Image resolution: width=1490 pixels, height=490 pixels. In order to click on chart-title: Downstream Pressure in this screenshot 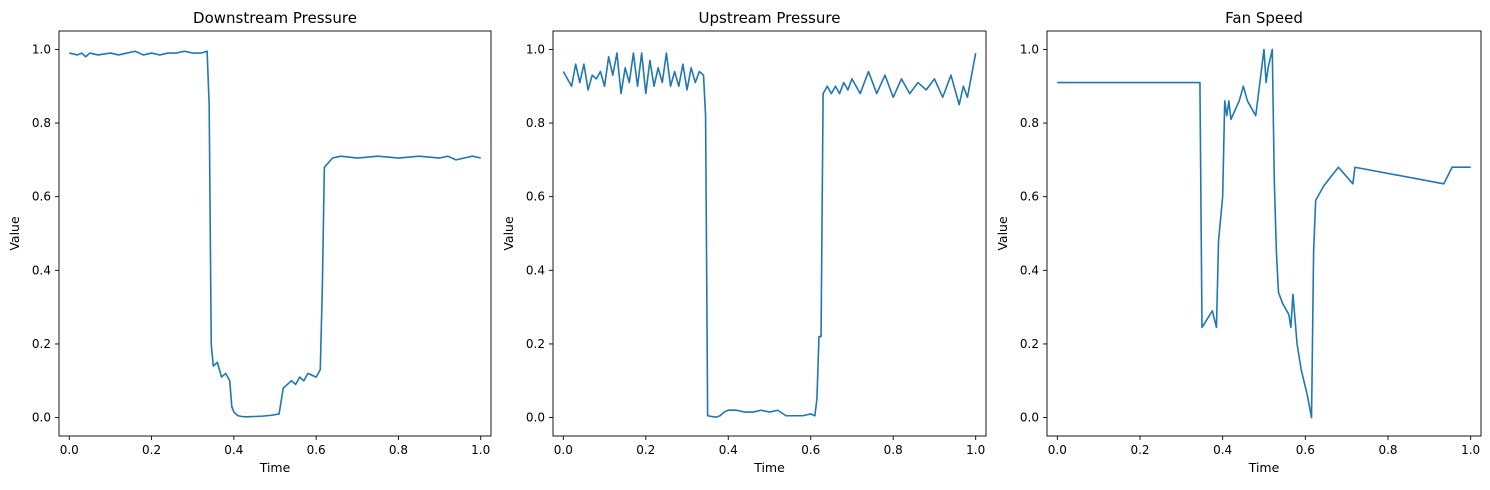, I will do `click(275, 18)`.